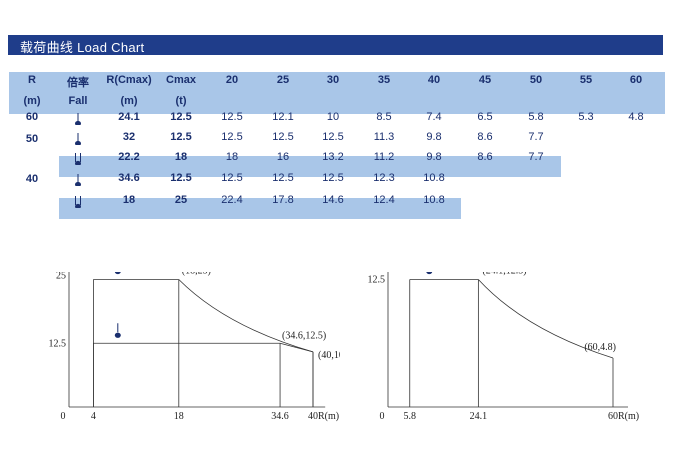  I want to click on r-cmax-value: 22.2, so click(129, 157).